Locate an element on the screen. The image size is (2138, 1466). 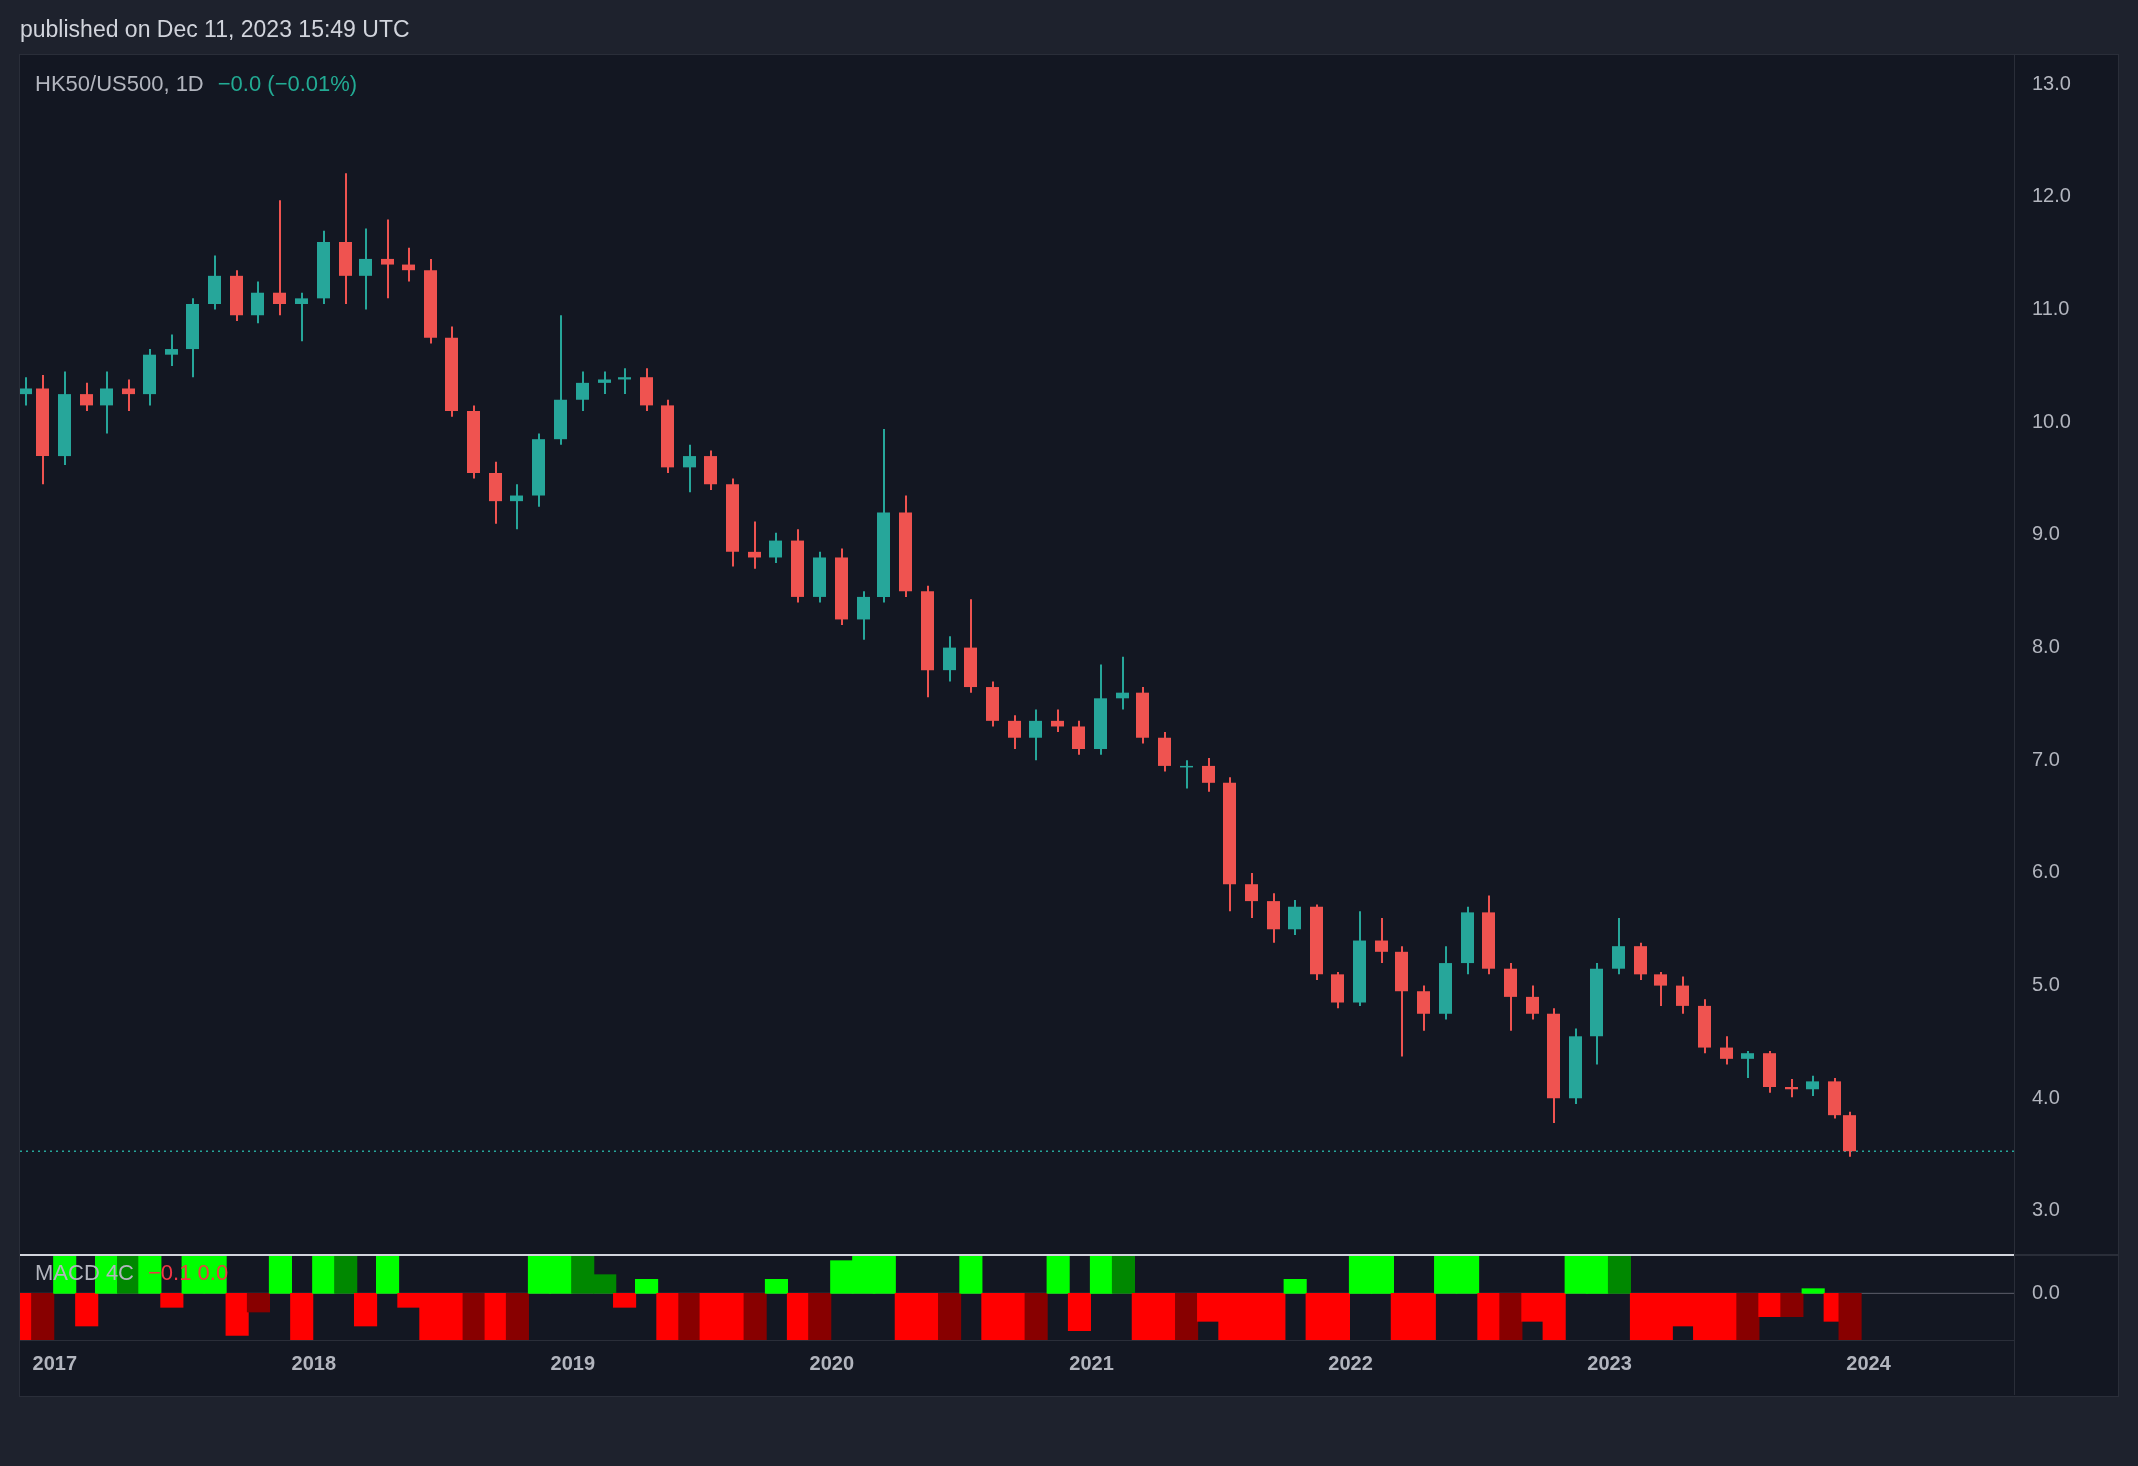
y-tick-label: 8.0 is located at coordinates (2046, 646).